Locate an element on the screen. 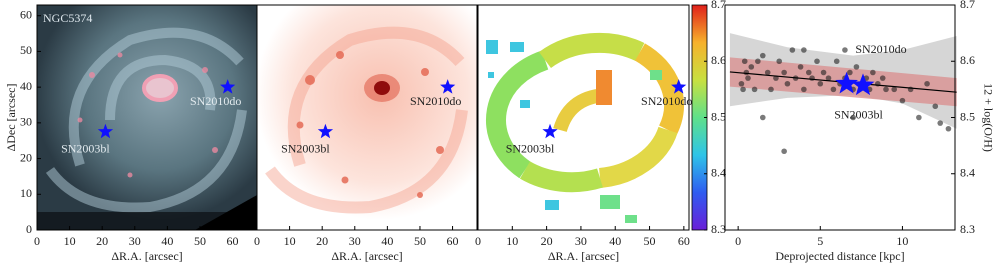 Image resolution: width=997 pixels, height=267 pixels. y-tick-label: 40 is located at coordinates (26, 86).